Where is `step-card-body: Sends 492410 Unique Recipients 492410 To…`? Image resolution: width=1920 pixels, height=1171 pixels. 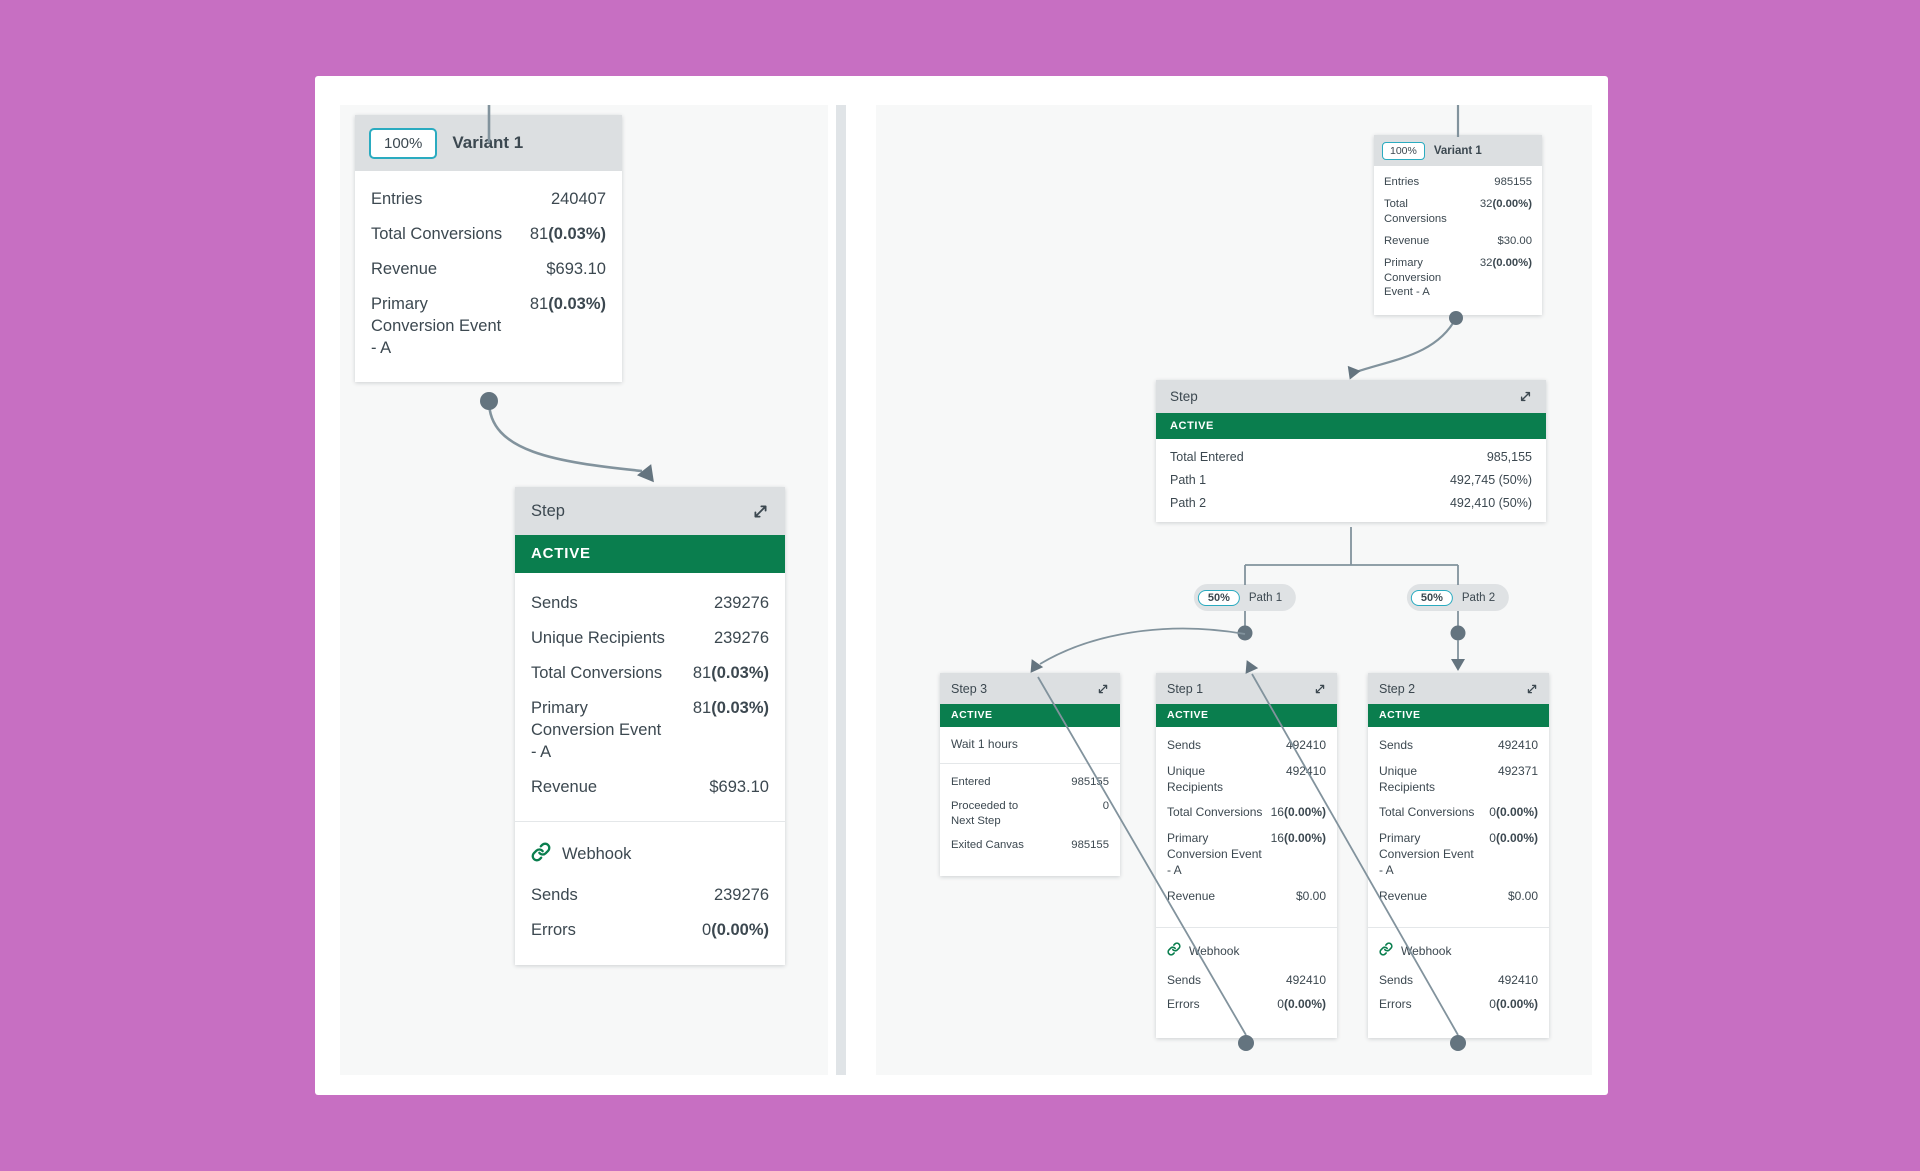
step-card-body: Sends 492410 Unique Recipients 492410 To… is located at coordinates (1246, 827).